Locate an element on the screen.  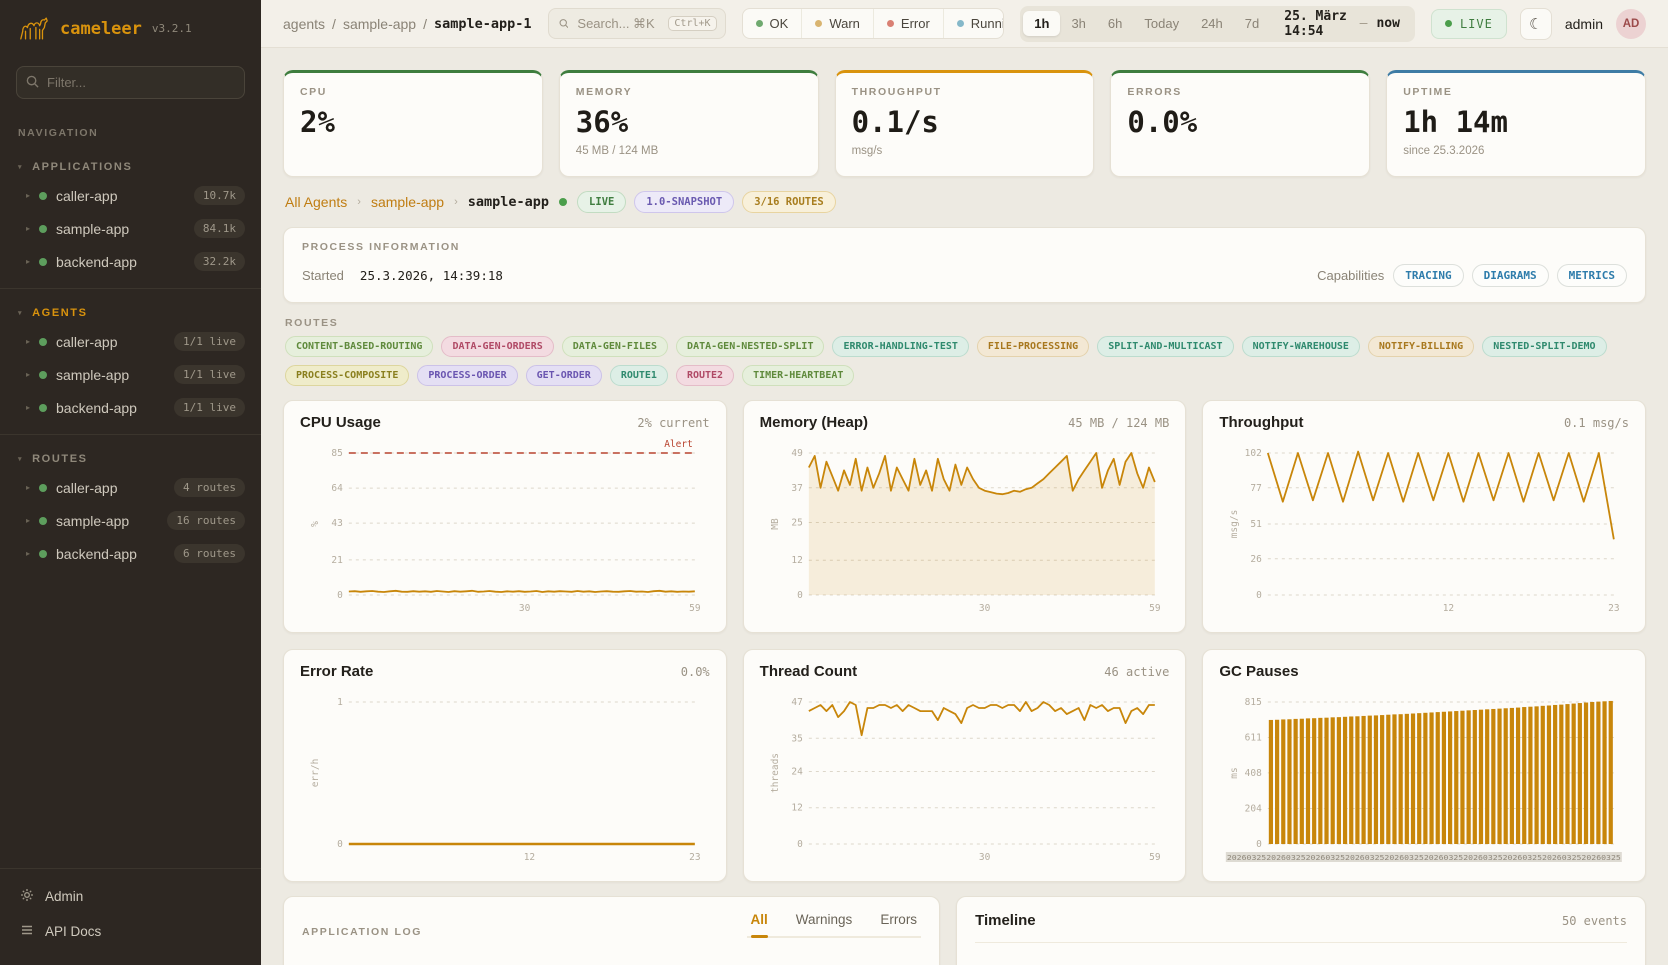
metric-value: 36% is located at coordinates (602, 122).